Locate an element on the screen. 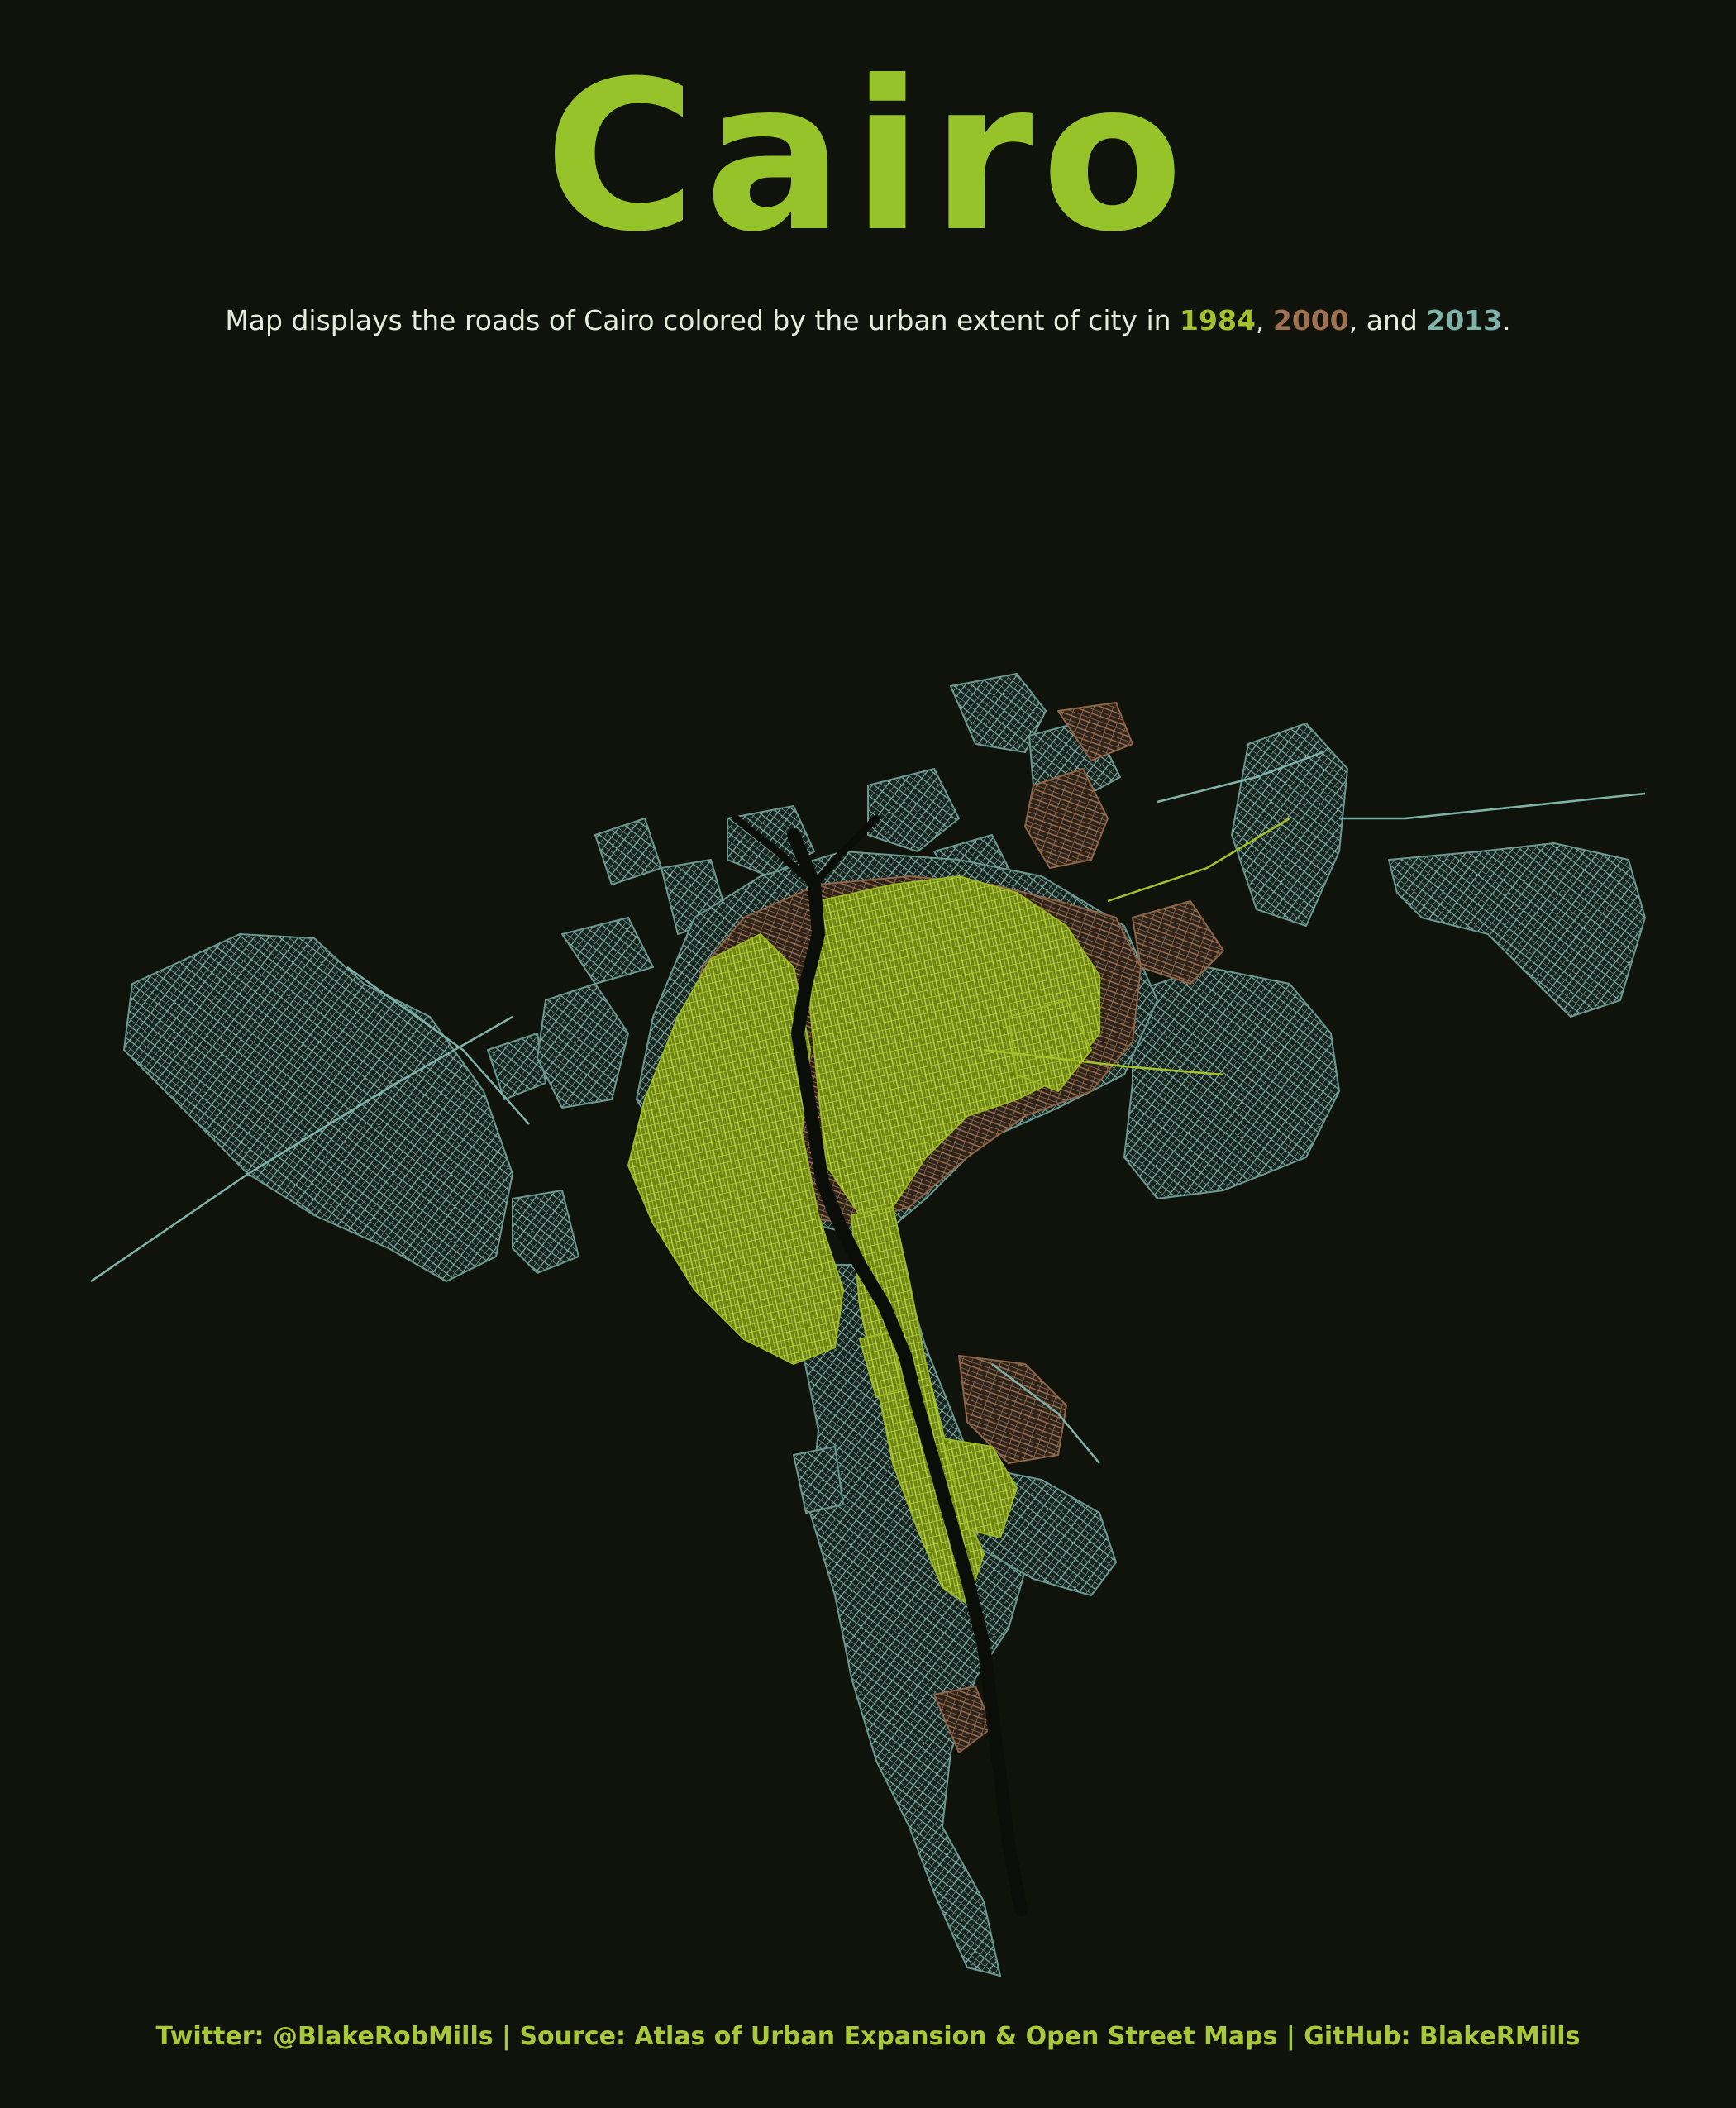  nile-river is located at coordinates (907, 1372).